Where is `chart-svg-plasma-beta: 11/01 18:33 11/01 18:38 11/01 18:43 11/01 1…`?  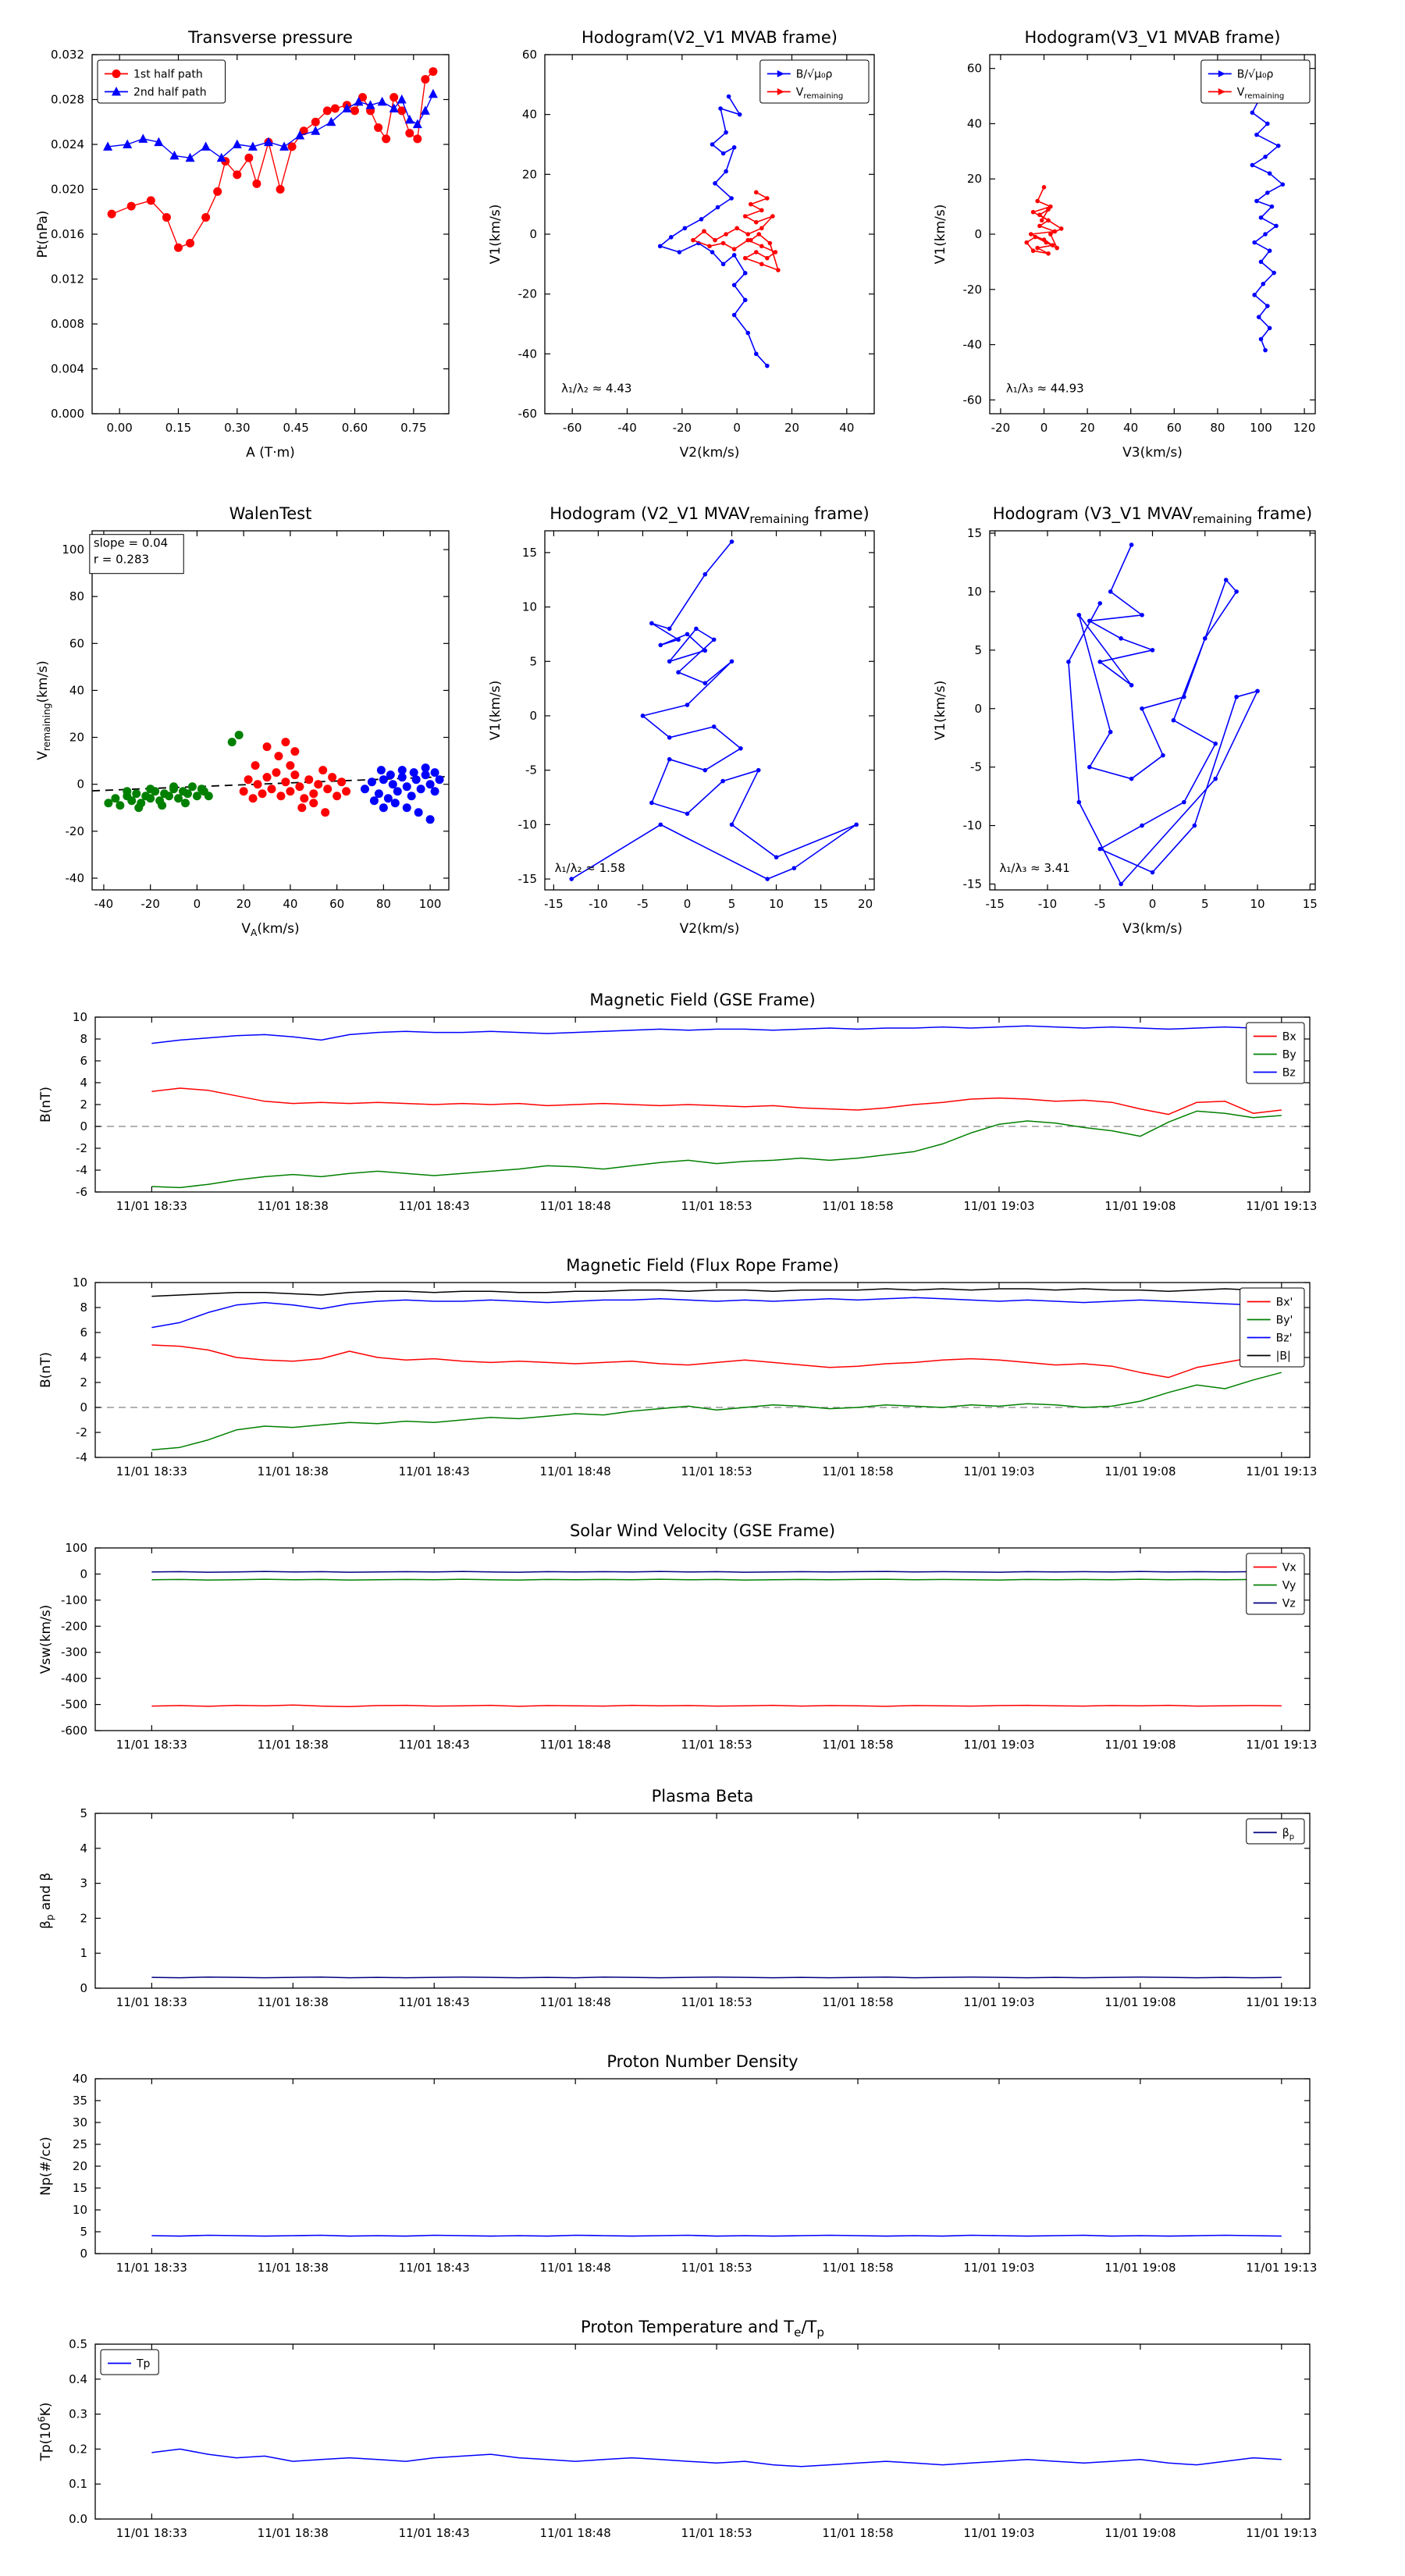
chart-svg-plasma-beta: 11/01 18:33 11/01 18:38 11/01 18:43 11/01 1… is located at coordinates (678, 1898).